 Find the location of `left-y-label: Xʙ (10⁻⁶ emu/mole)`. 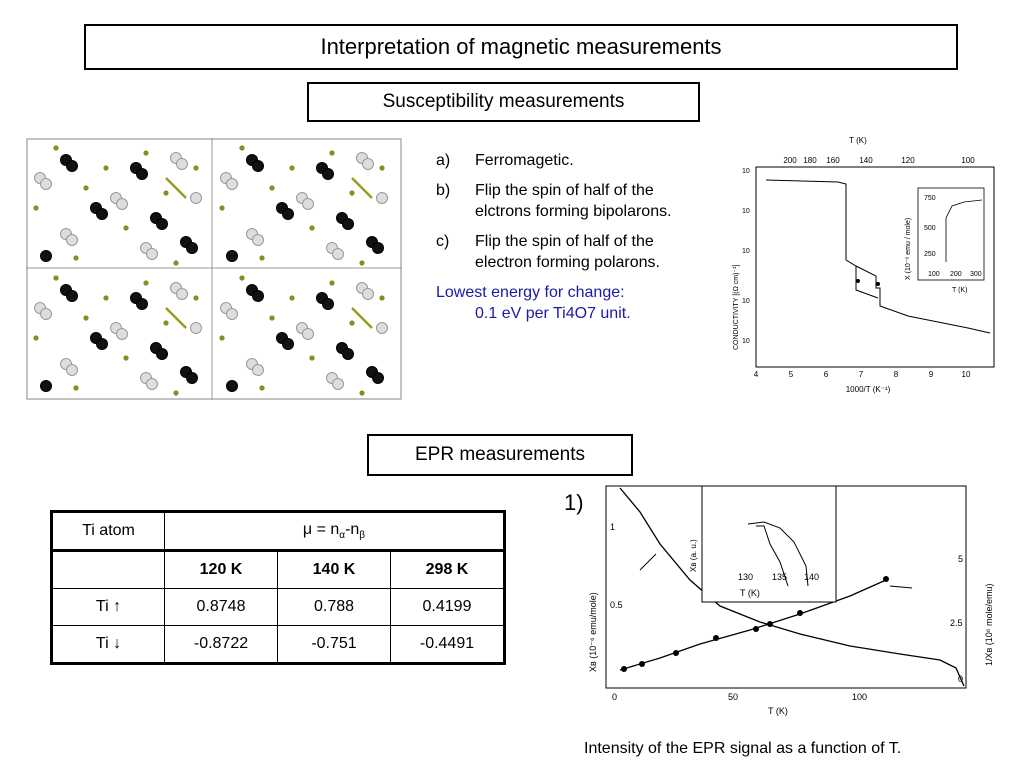

left-y-label: Xʙ (10⁻⁶ emu/mole) is located at coordinates (593, 632).